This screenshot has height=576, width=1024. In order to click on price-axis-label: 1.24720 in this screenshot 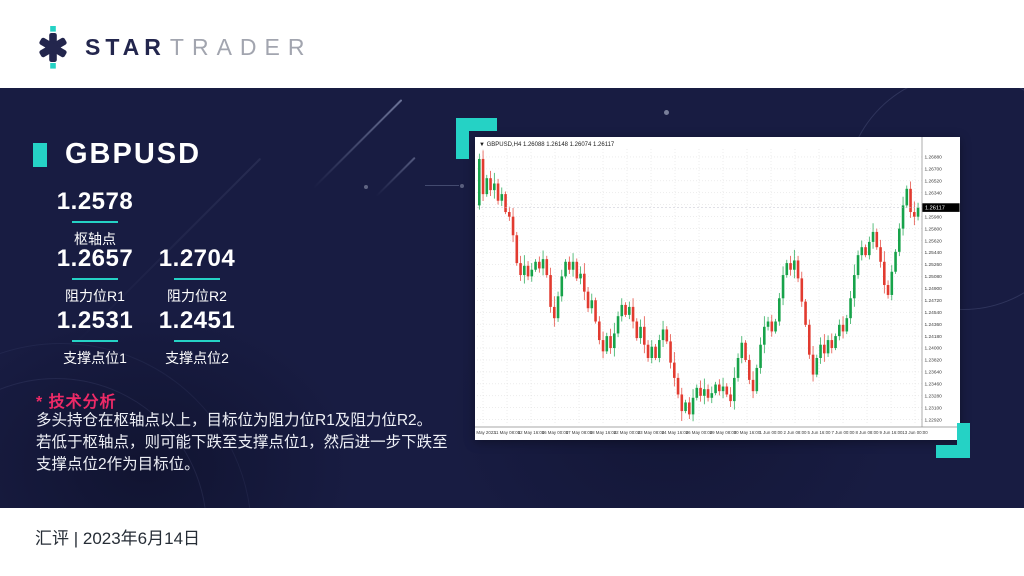, I will do `click(934, 301)`.